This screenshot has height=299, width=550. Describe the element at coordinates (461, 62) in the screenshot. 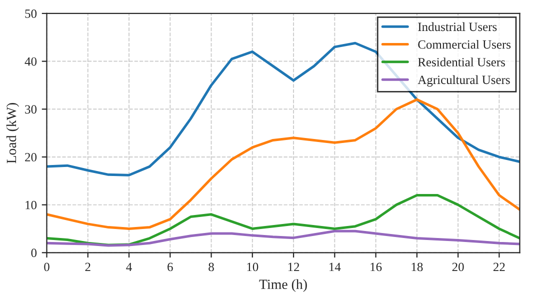

I see `legend-label: Residential Users` at that location.